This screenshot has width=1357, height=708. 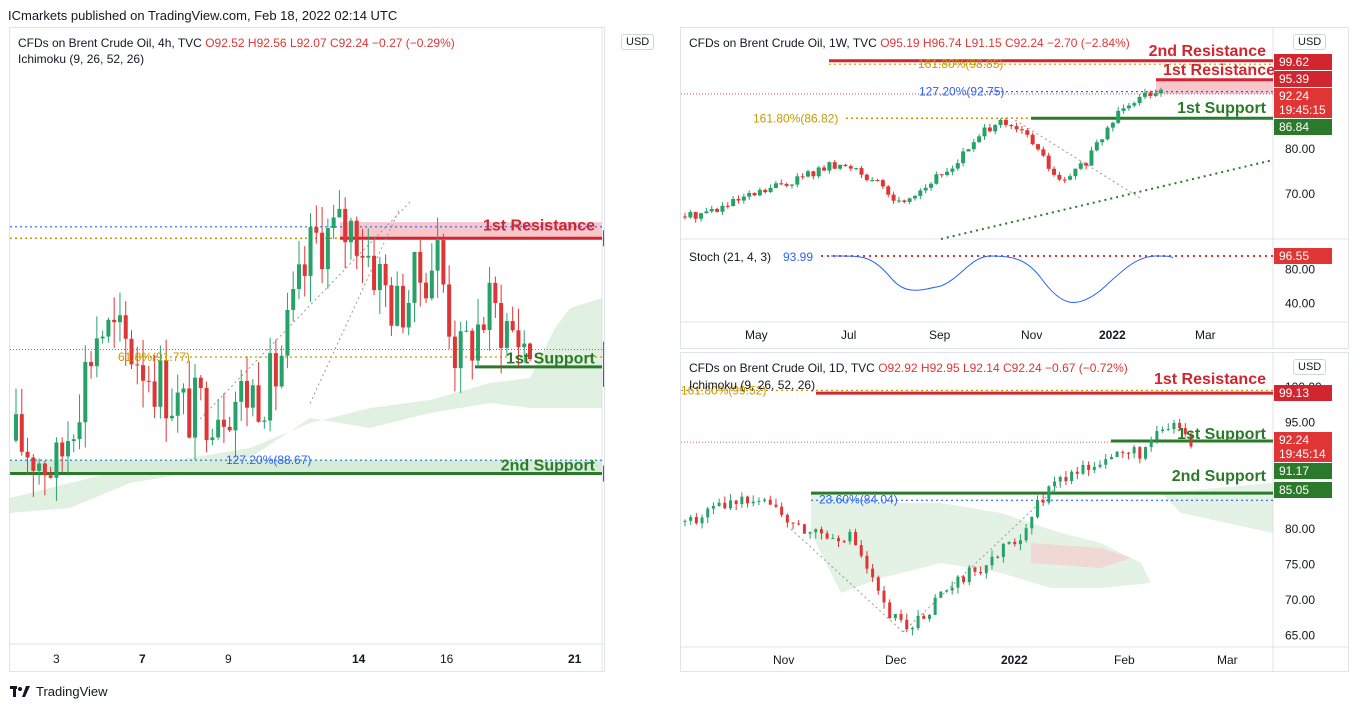 What do you see at coordinates (1002, 279) in the screenshot?
I see `stoch-line-1w` at bounding box center [1002, 279].